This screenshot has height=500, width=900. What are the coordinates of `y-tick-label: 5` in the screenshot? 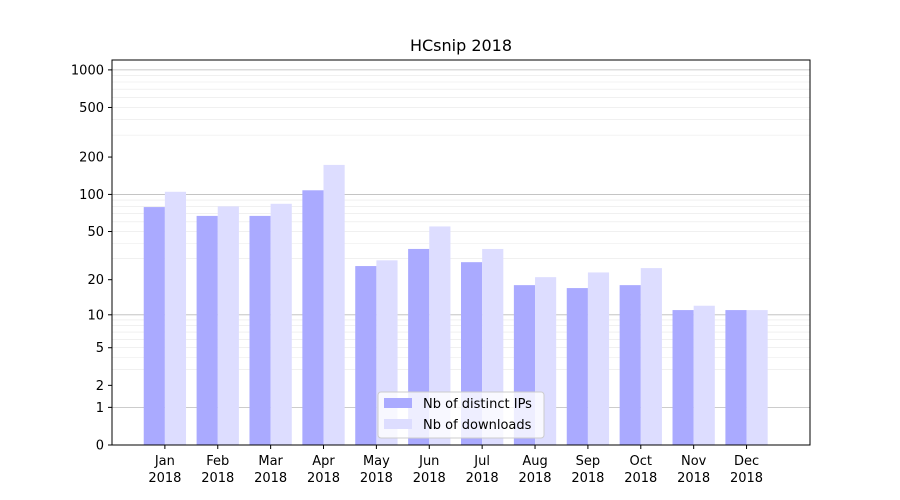 It's located at (100, 348).